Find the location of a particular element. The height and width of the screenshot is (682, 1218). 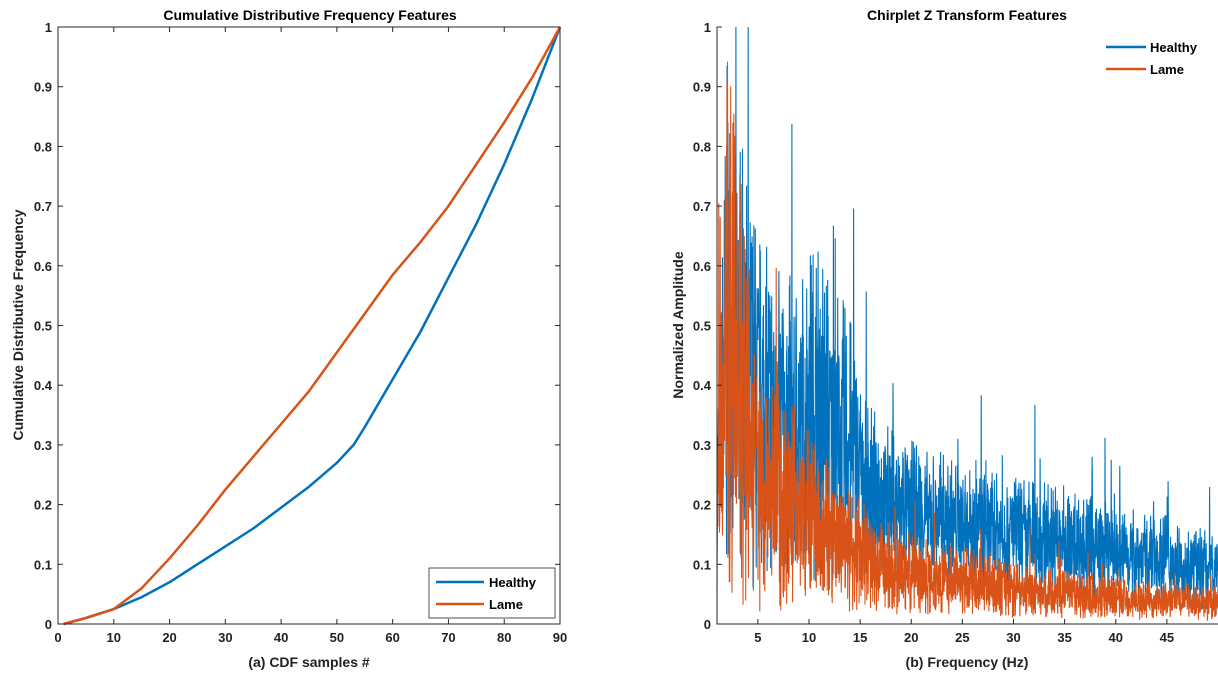

x-tick-label: 60 is located at coordinates (392, 637).